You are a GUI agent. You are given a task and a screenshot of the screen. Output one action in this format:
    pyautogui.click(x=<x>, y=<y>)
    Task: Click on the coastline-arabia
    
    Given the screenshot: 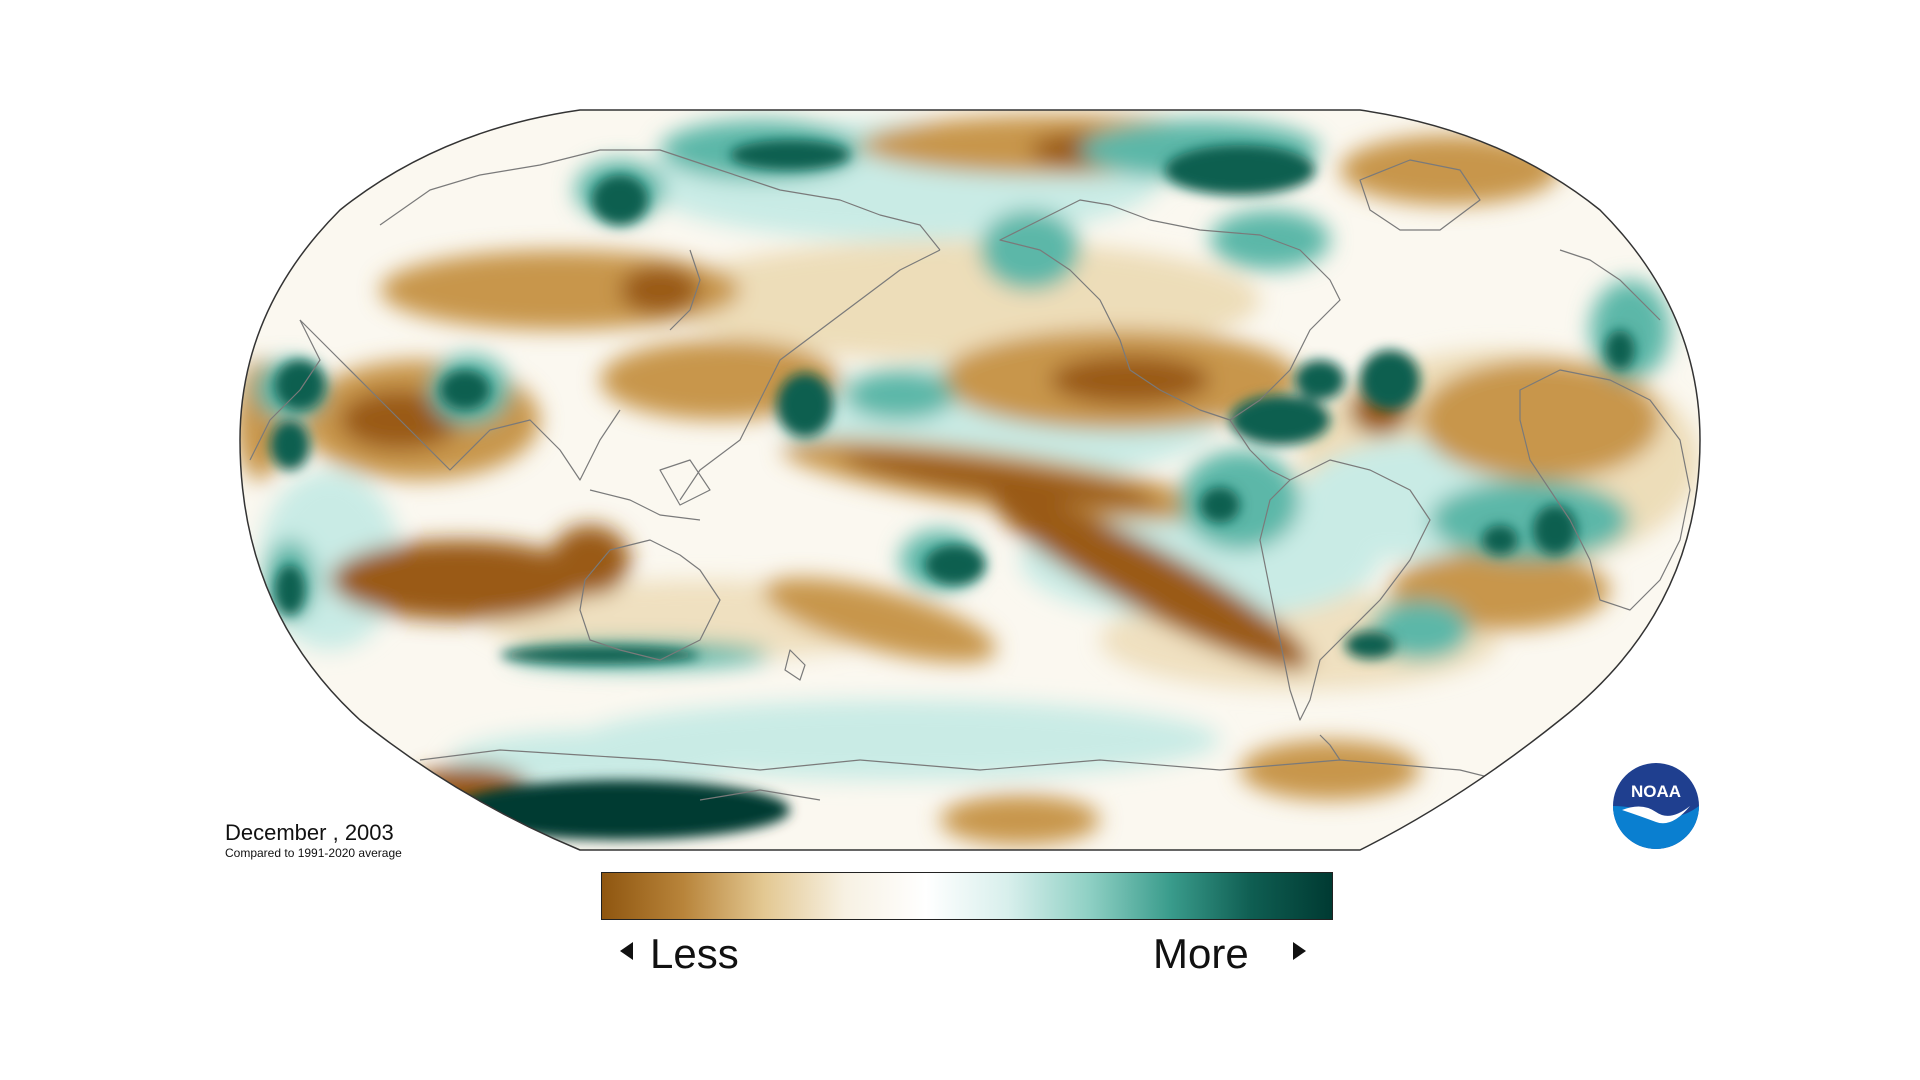 What is the action you would take?
    pyautogui.click(x=285, y=390)
    